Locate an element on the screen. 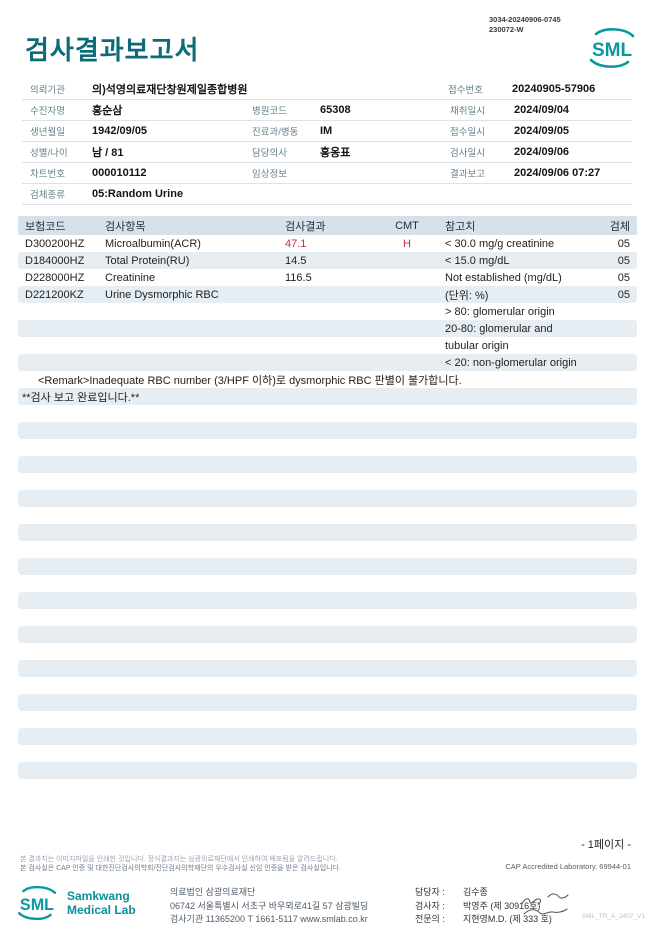  value-hospital-code: 65308 is located at coordinates (335, 110).